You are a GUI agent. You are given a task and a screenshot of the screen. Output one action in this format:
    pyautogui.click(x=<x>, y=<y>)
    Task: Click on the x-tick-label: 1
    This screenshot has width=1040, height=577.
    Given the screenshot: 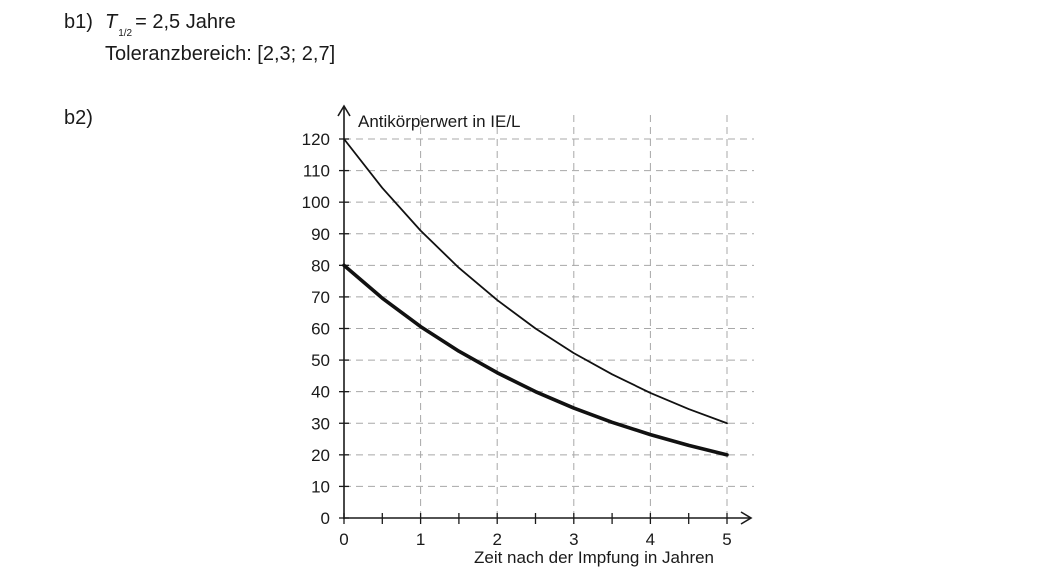 What is the action you would take?
    pyautogui.click(x=420, y=539)
    